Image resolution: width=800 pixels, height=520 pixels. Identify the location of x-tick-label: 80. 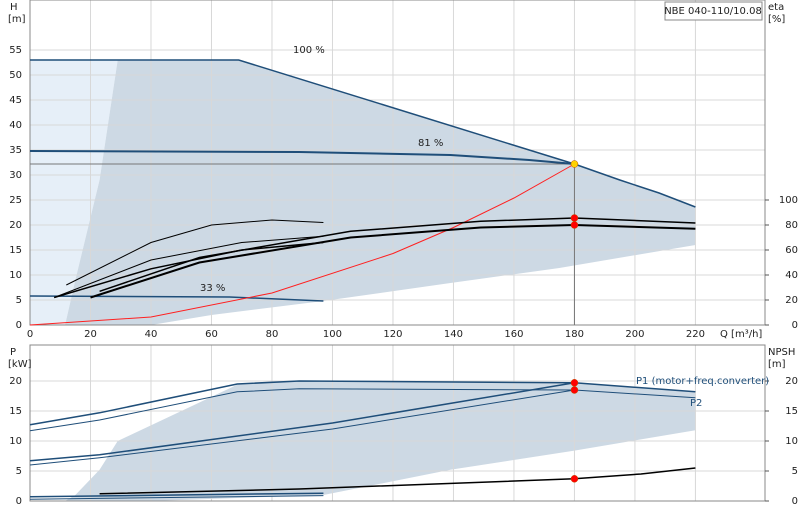
(272, 334).